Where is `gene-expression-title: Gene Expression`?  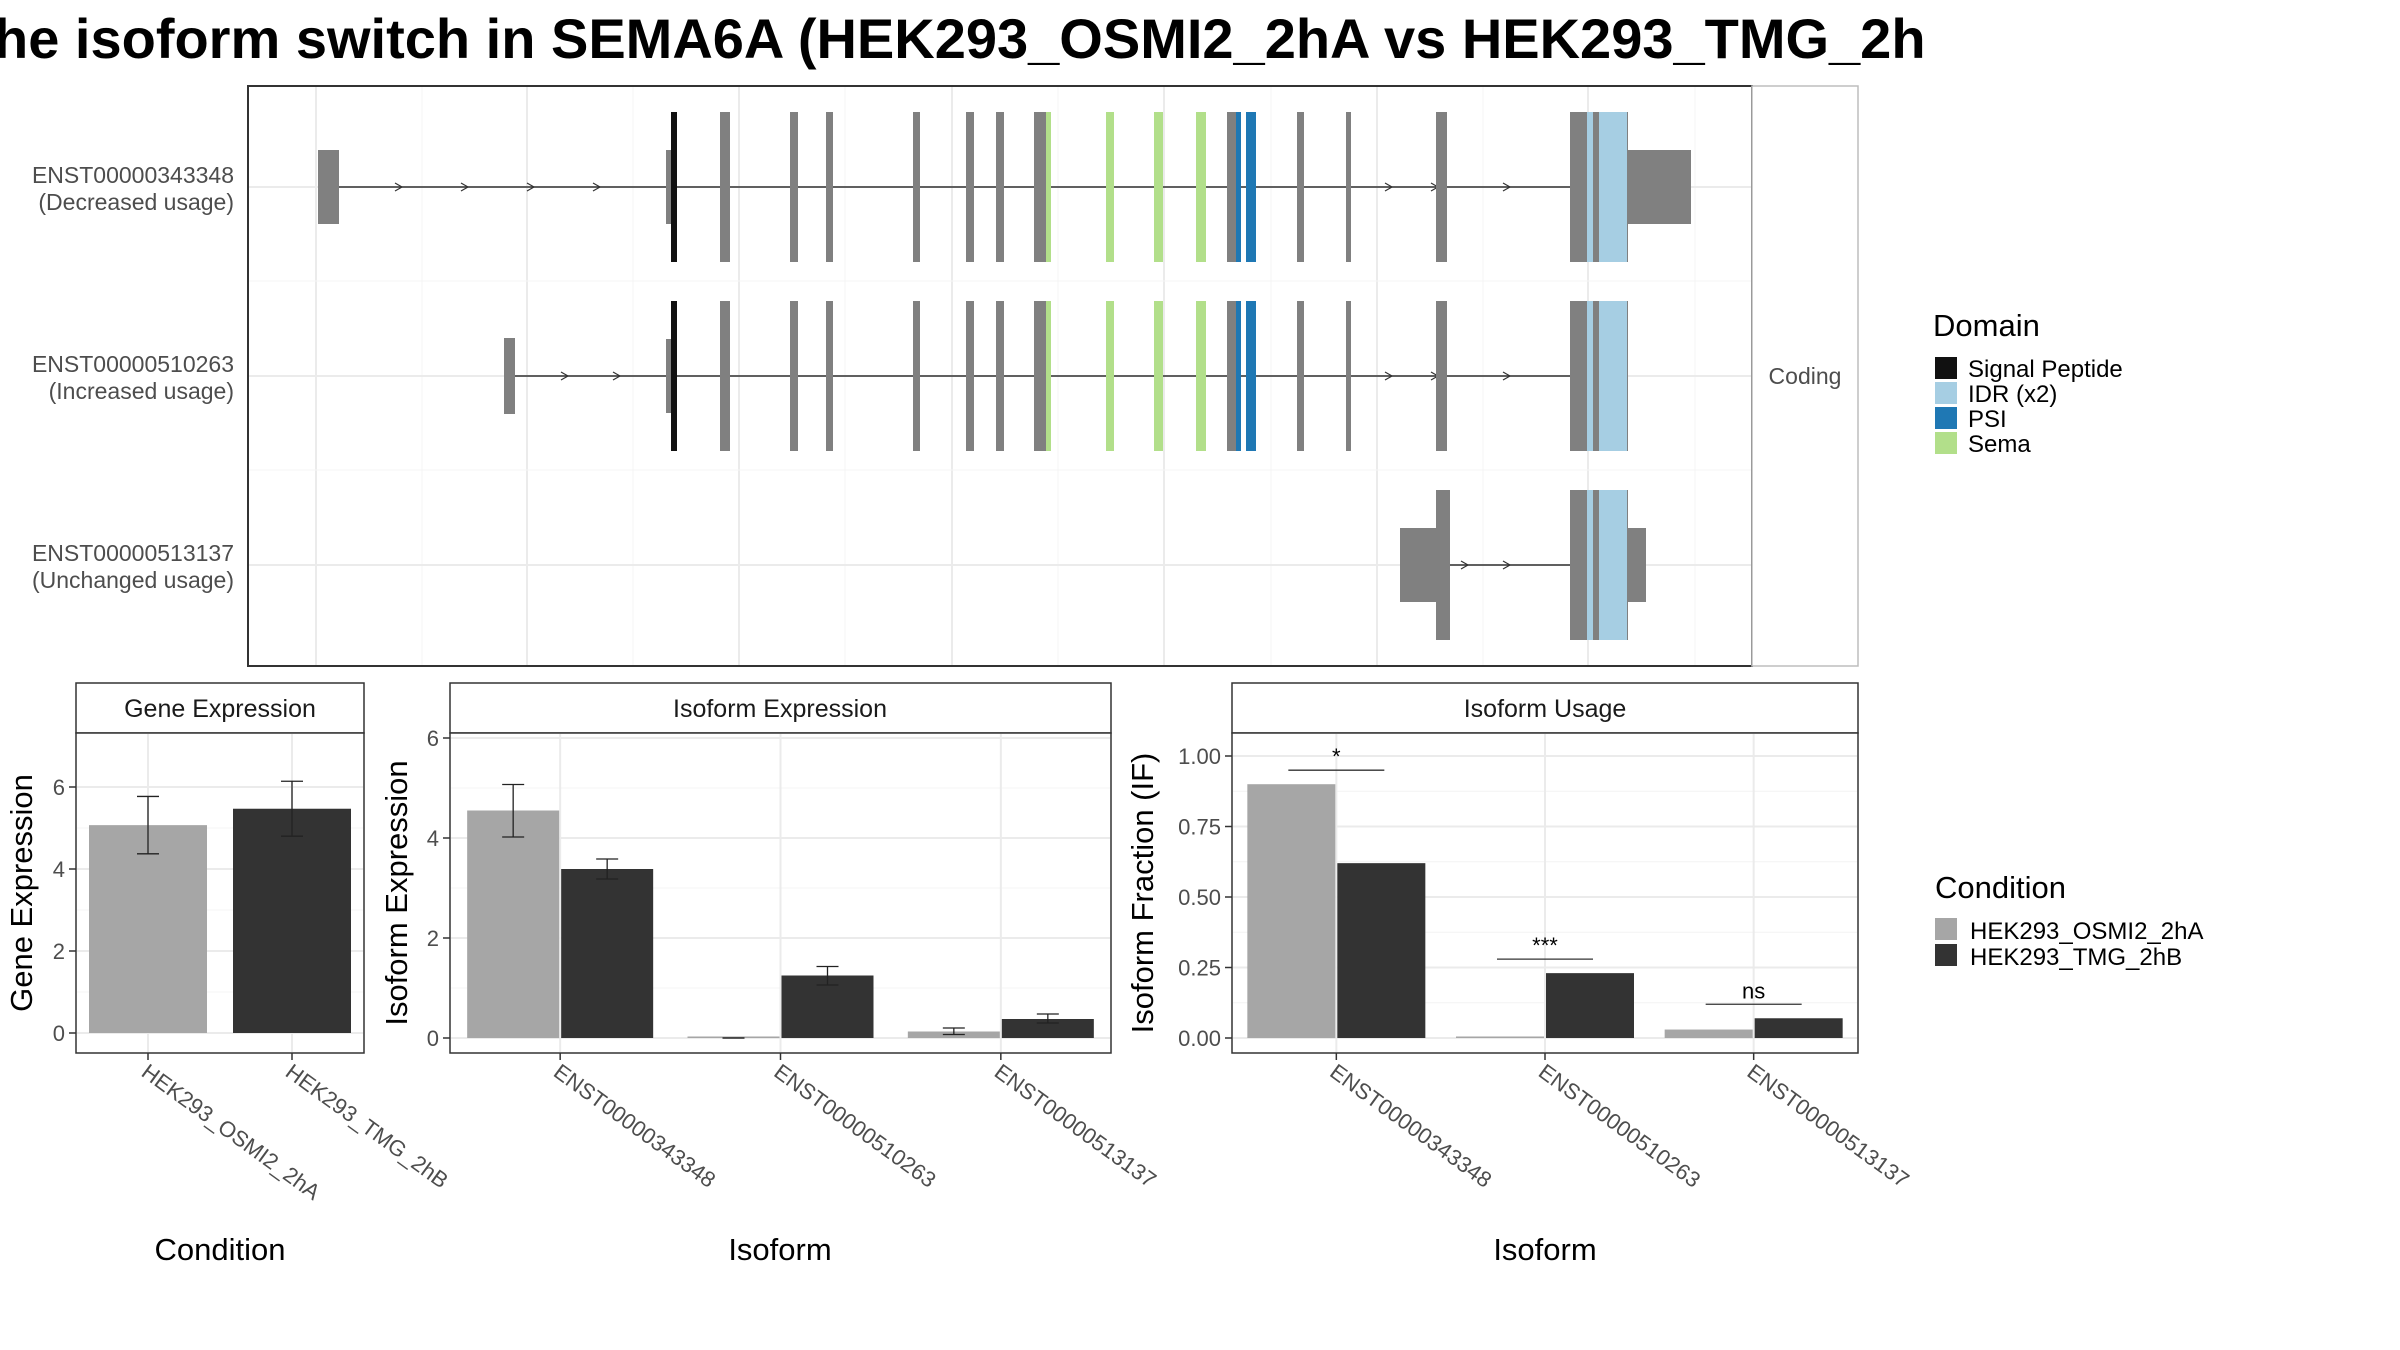
gene-expression-title: Gene Expression is located at coordinates (220, 709).